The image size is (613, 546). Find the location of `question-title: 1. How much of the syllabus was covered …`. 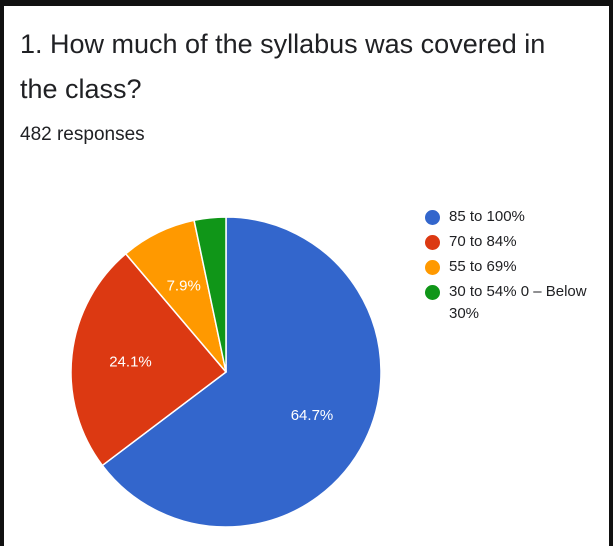

question-title: 1. How much of the syllabus was covered … is located at coordinates (283, 66).